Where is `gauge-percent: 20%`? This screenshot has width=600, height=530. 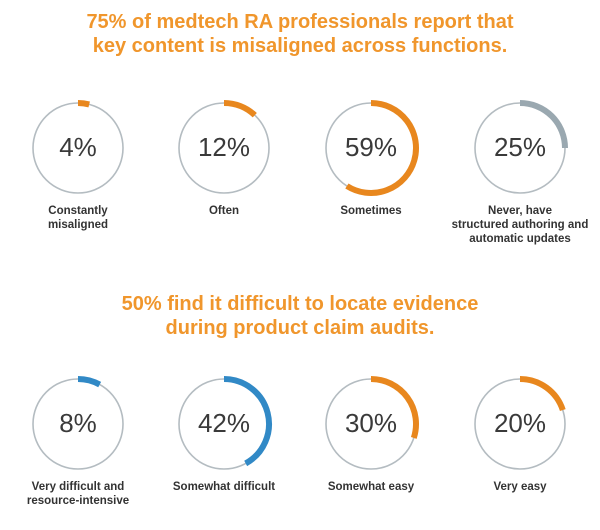 gauge-percent: 20% is located at coordinates (520, 423).